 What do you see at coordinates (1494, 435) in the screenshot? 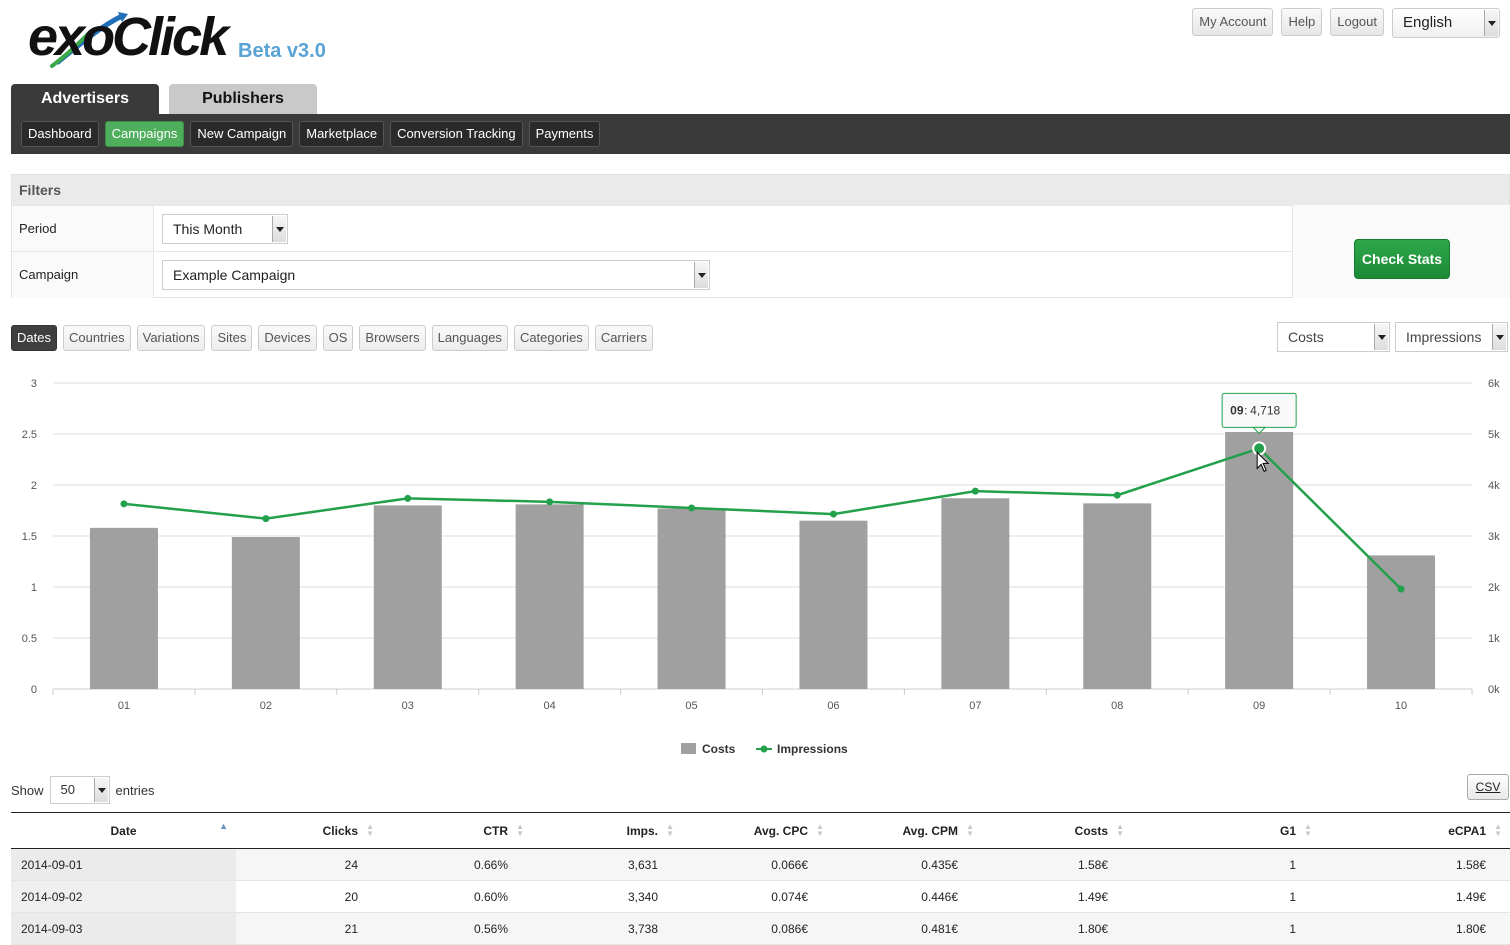
I see `y-right-tick-label: 5k` at bounding box center [1494, 435].